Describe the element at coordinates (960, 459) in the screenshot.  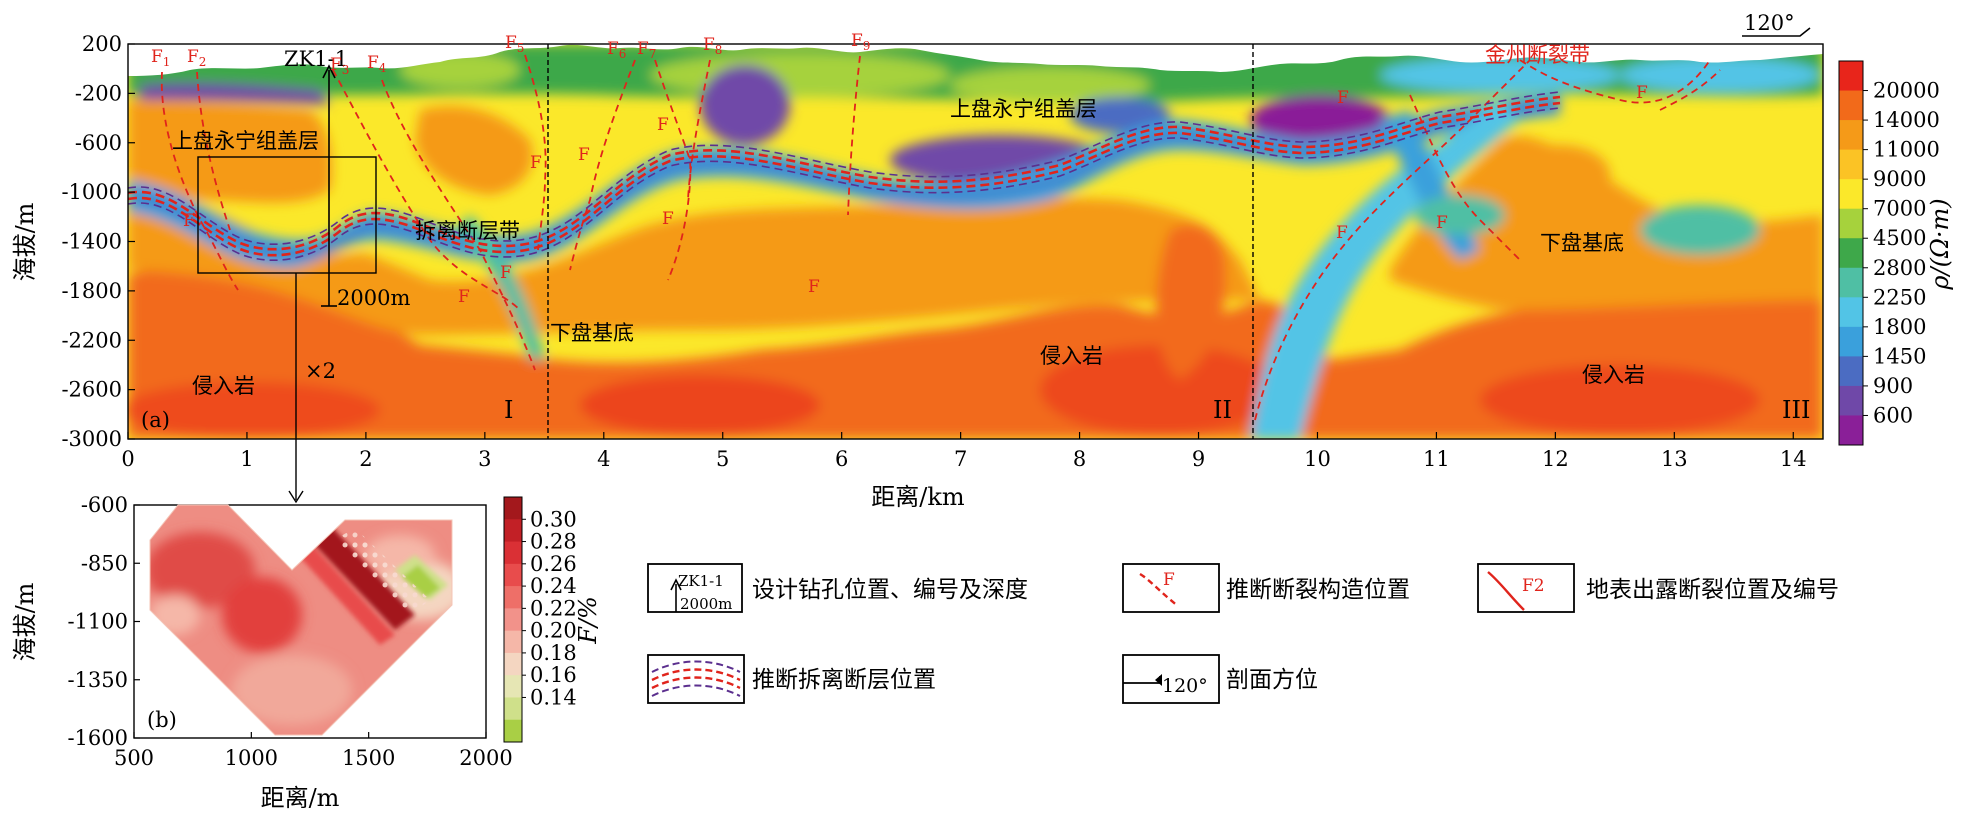
I see `x-tick-label: 7` at that location.